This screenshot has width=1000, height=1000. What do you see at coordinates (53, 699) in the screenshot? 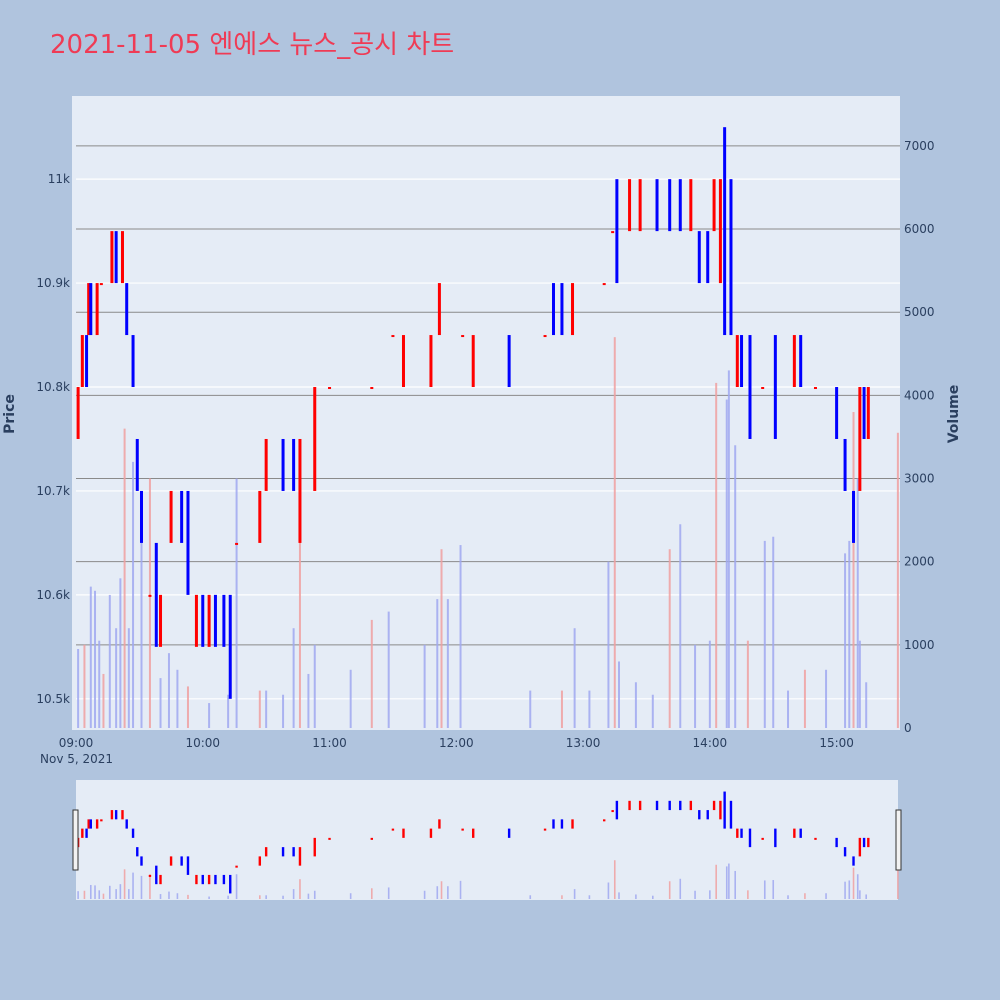
I see `y-left-tick-label: 10.5k` at bounding box center [53, 699].